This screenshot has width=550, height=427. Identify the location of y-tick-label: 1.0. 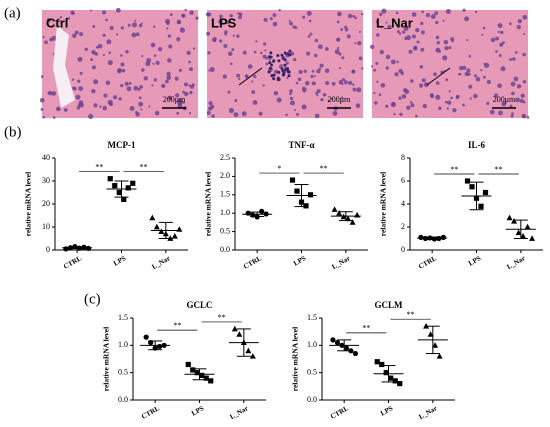
(123, 344).